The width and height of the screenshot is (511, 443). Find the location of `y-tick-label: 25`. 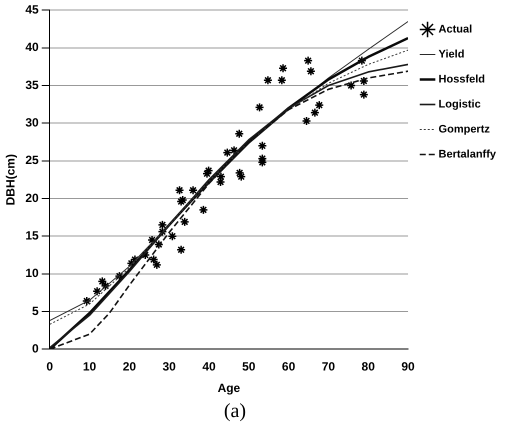

y-tick-label: 25 is located at coordinates (32, 160).